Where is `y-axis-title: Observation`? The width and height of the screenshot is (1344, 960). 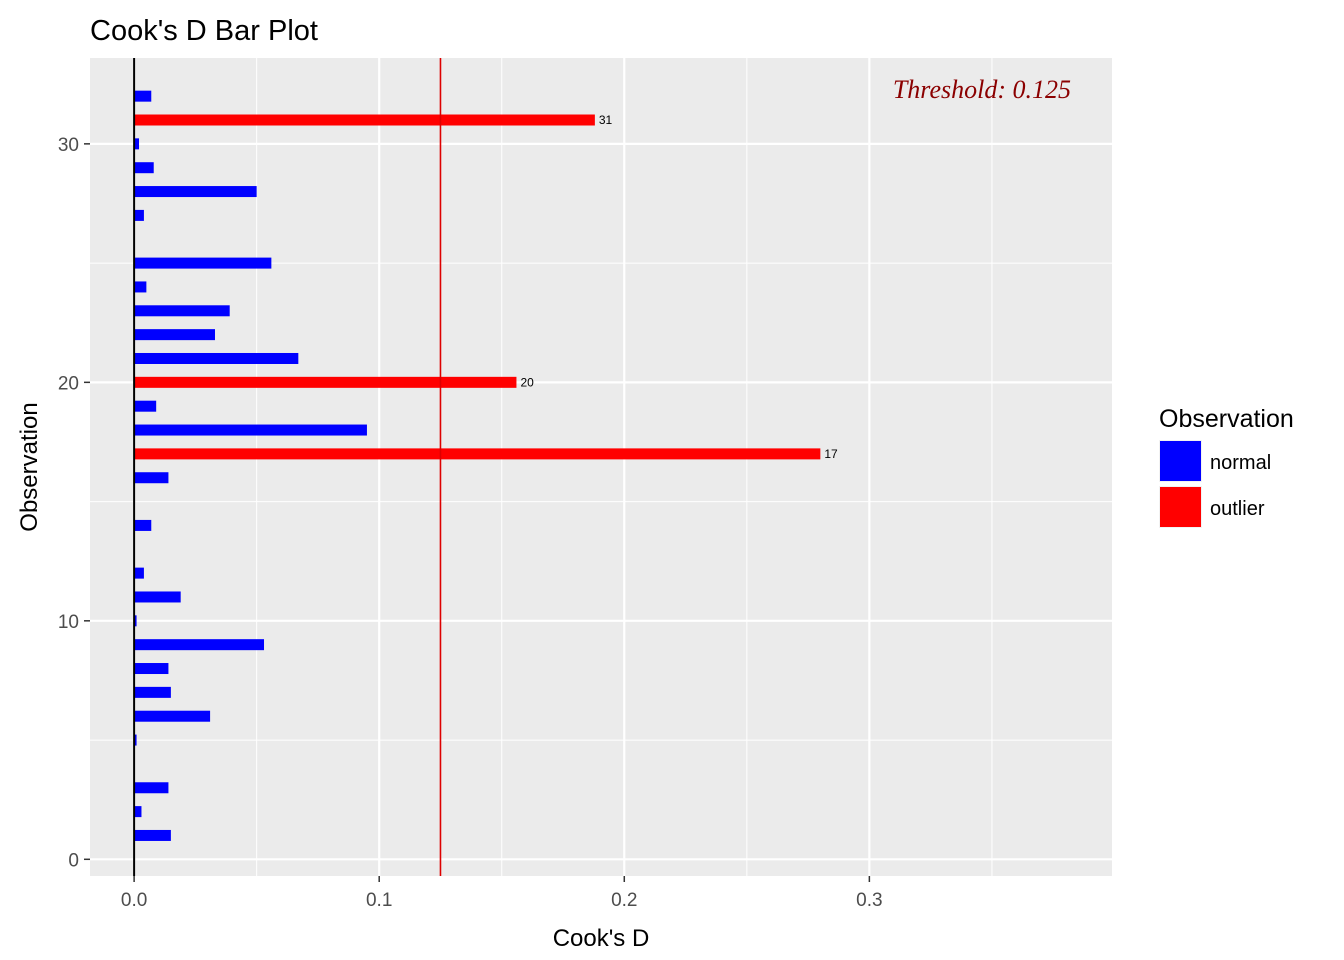 y-axis-title: Observation is located at coordinates (29, 466).